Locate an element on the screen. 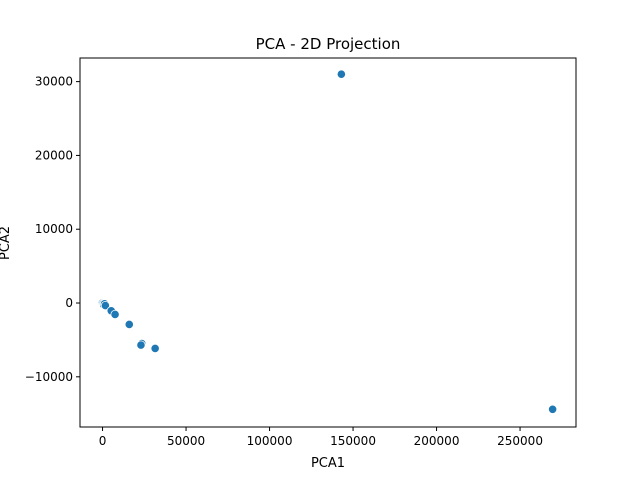 The height and width of the screenshot is (485, 640). y-axis: −10000 0 10000 20000 30000 is located at coordinates (52, 229).